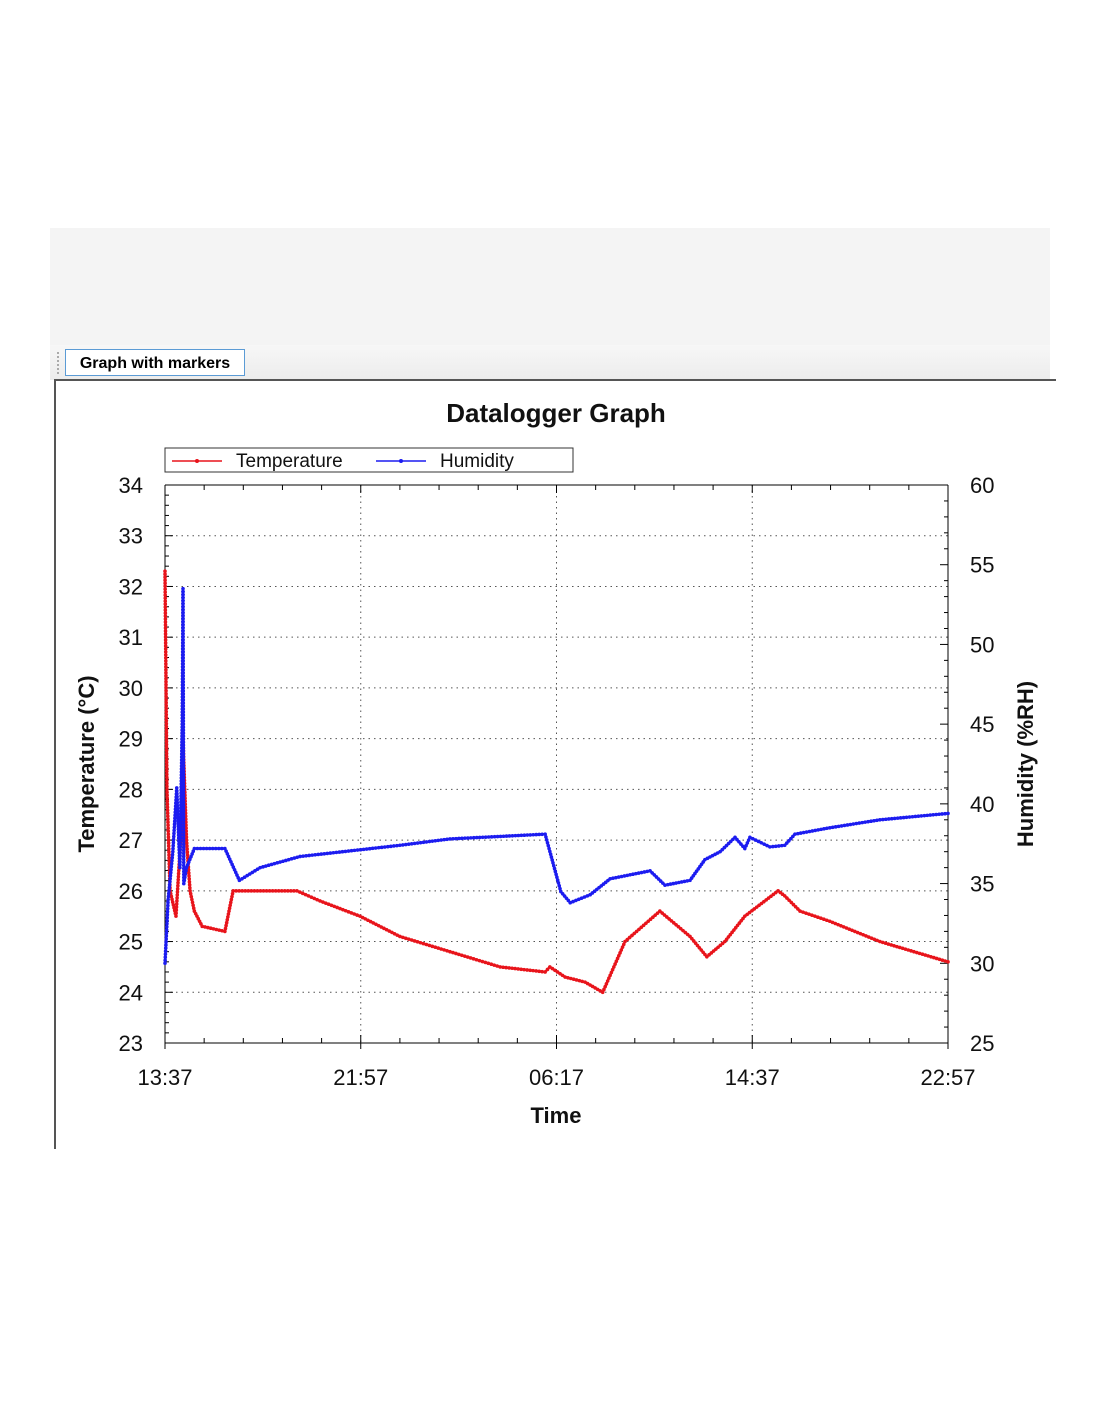 The image size is (1100, 1422). What do you see at coordinates (131, 637) in the screenshot?
I see `y-tick-label: 31` at bounding box center [131, 637].